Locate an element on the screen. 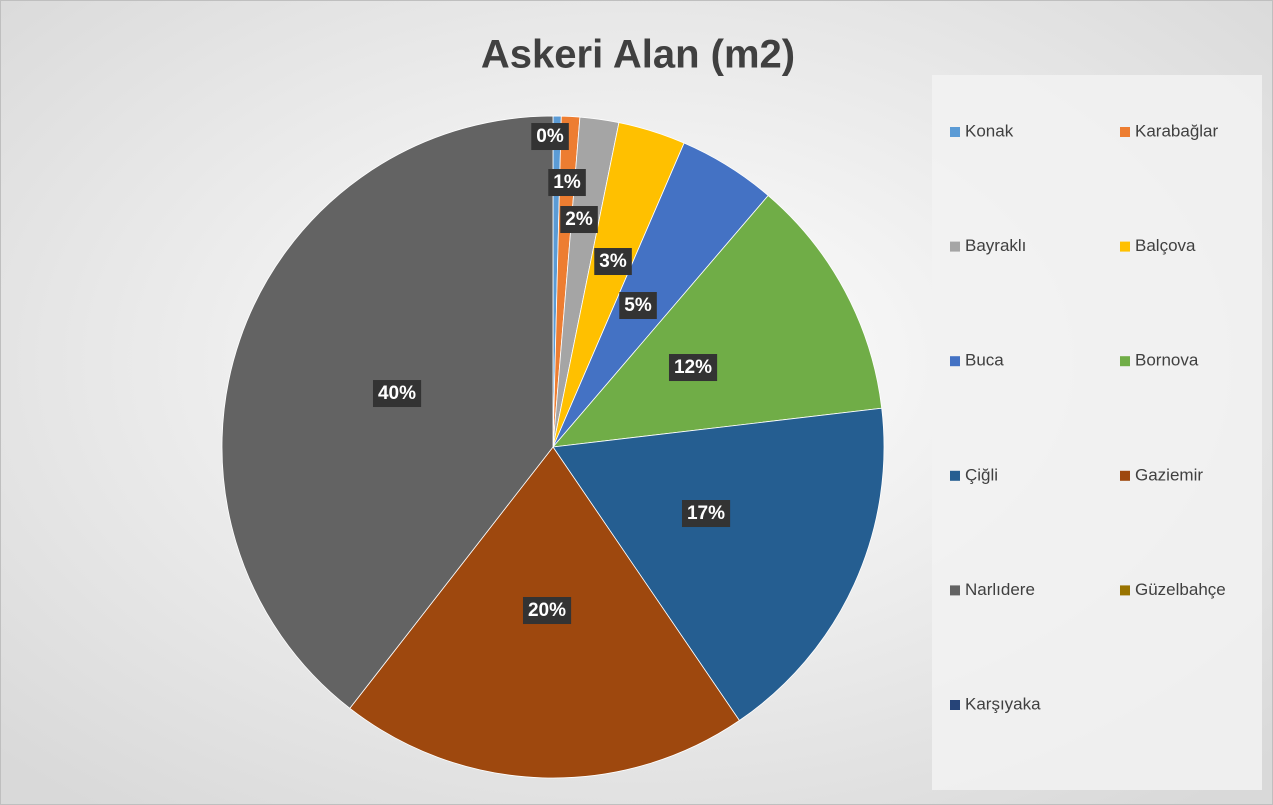 Image resolution: width=1273 pixels, height=805 pixels. data-label: 1% is located at coordinates (567, 182).